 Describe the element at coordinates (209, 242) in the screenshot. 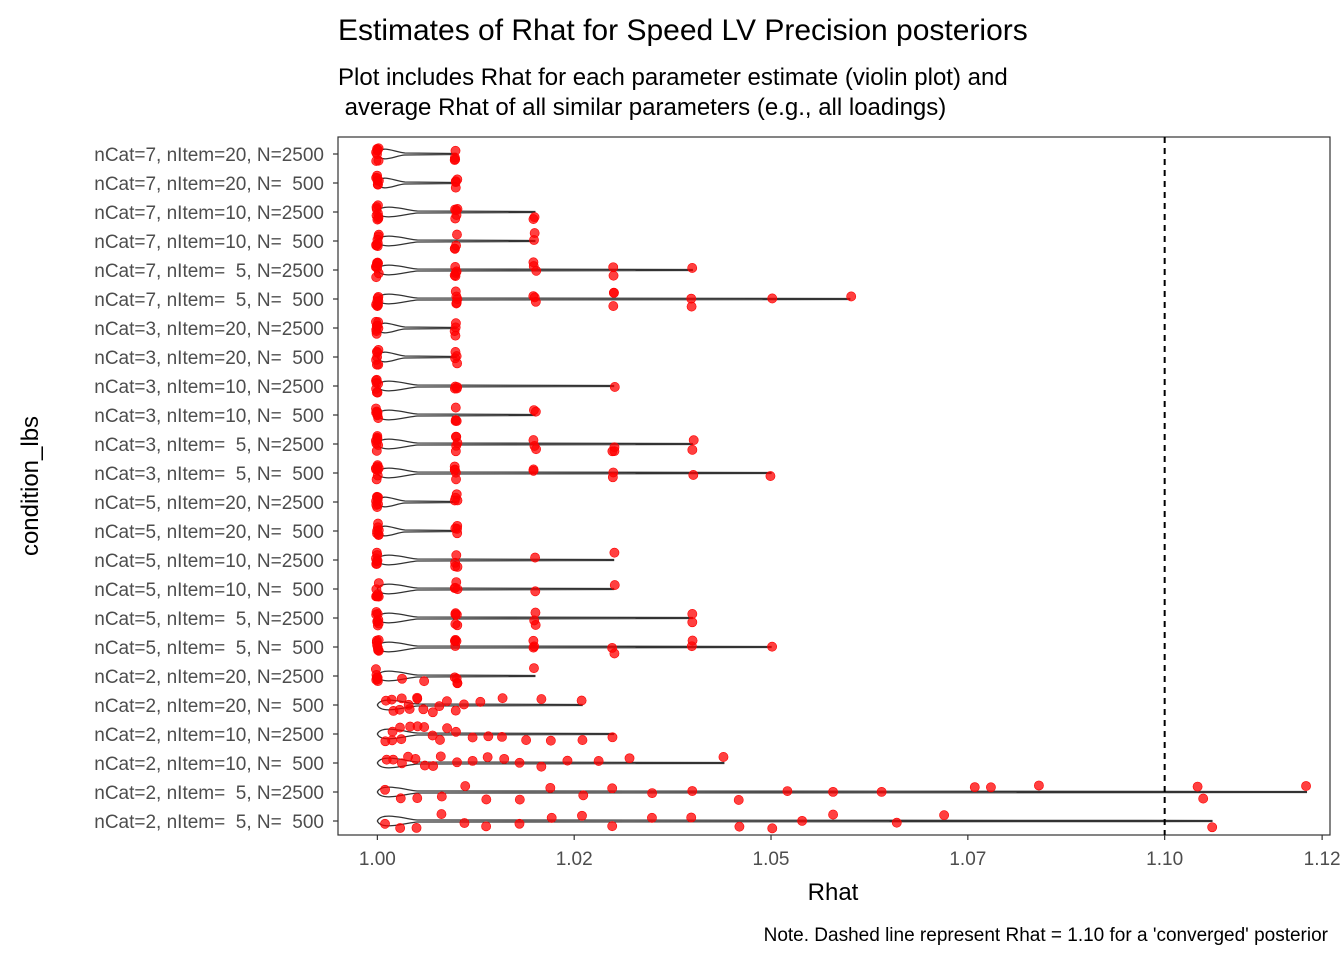

I see `y-tick-label: nCat=7, nItem=10, N= 500` at that location.